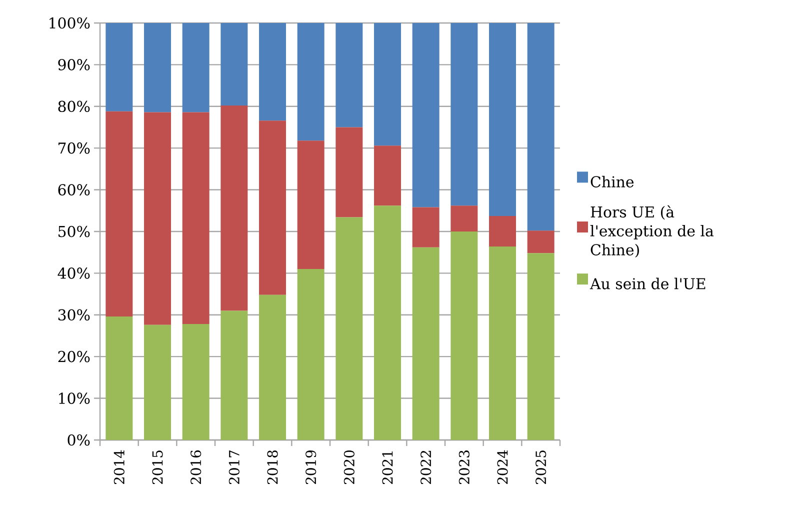  What do you see at coordinates (652, 231) in the screenshot?
I see `legend-label: Hors UE (à l'exception de la Chine)` at bounding box center [652, 231].